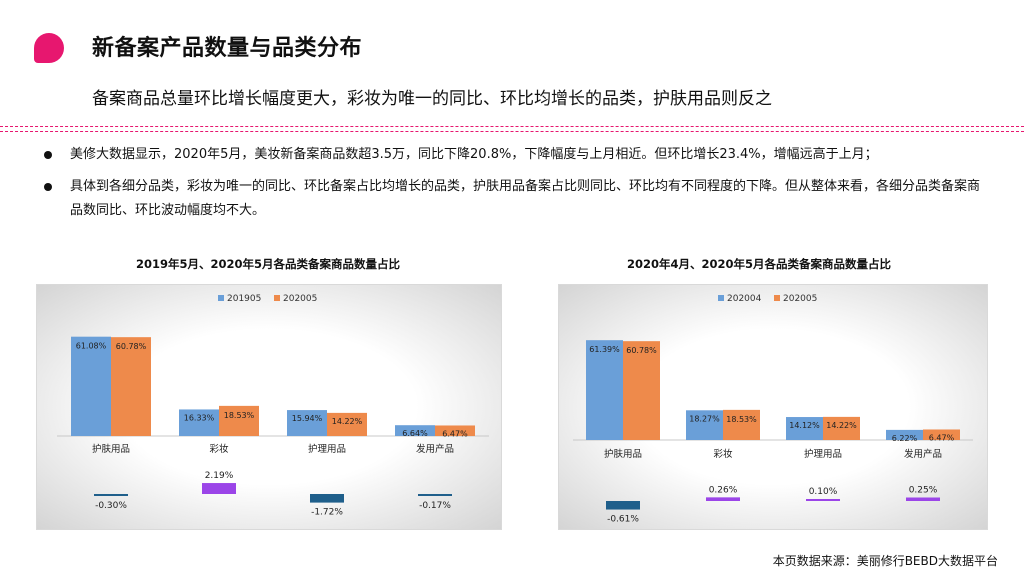 The image size is (1024, 576). I want to click on data-label: 14.12%, so click(804, 425).